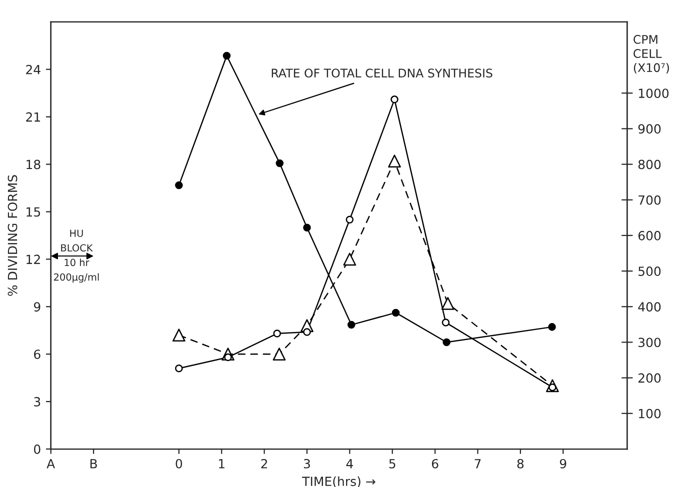  I want to click on y2-tick-label: 400, so click(649, 307).